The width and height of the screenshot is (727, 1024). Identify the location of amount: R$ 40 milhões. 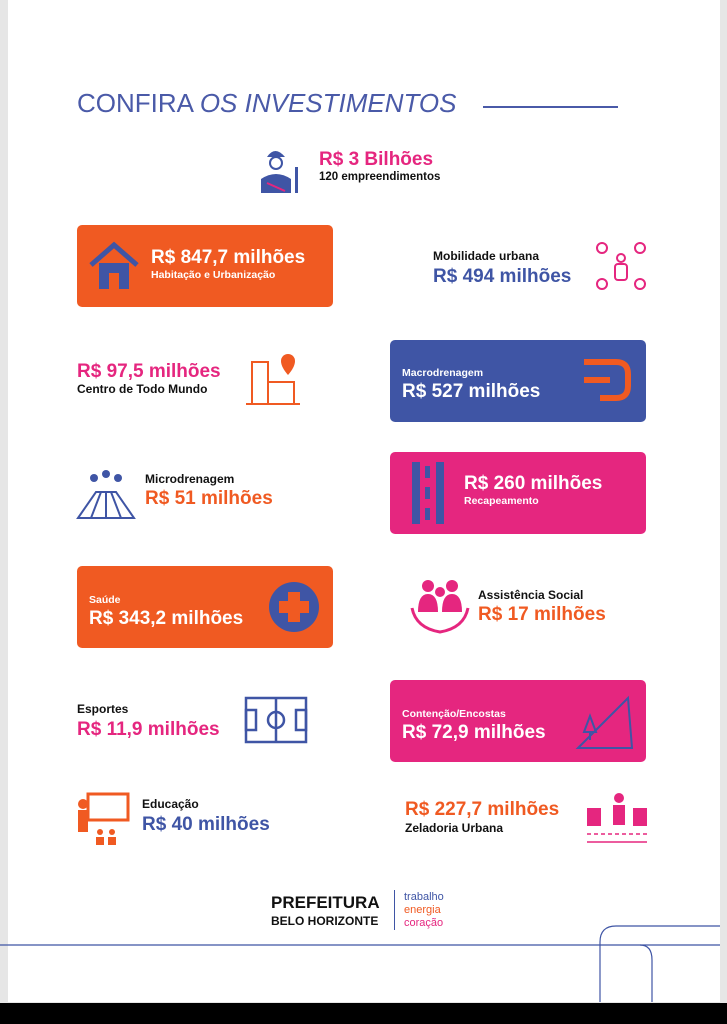
(206, 824).